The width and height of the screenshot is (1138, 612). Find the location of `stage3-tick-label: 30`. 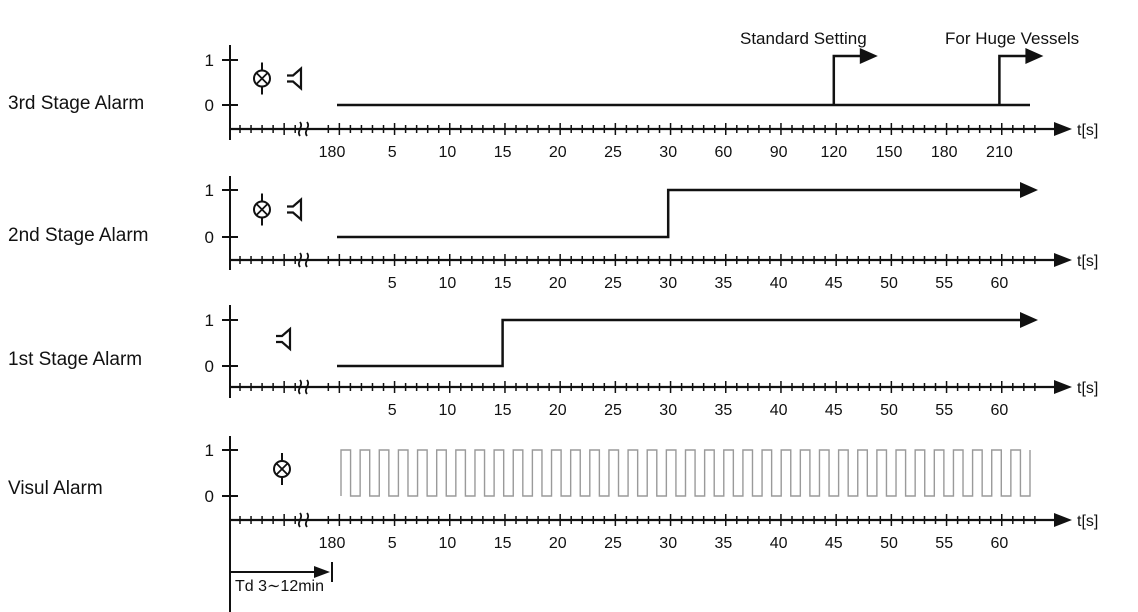

stage3-tick-label: 30 is located at coordinates (668, 543).